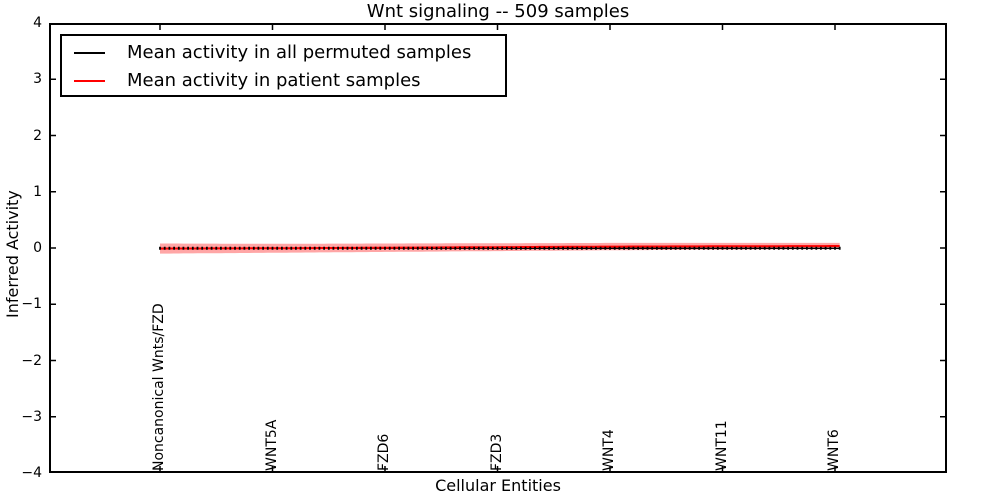  What do you see at coordinates (384, 452) in the screenshot?
I see `x-tick-label: FZD6` at bounding box center [384, 452].